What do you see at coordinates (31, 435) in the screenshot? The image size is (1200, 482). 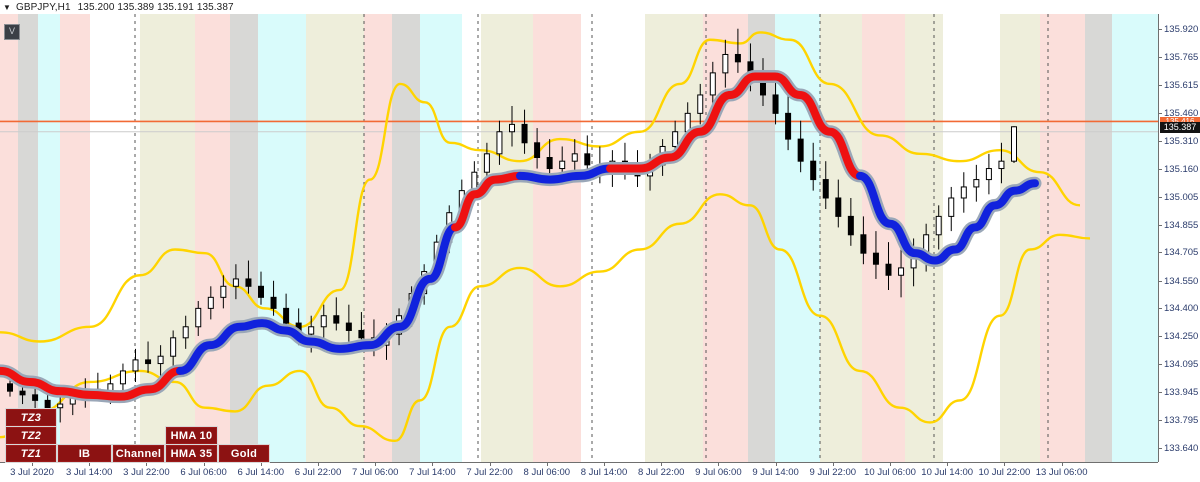 I see `indicator-button-tz2: TZ2` at bounding box center [31, 435].